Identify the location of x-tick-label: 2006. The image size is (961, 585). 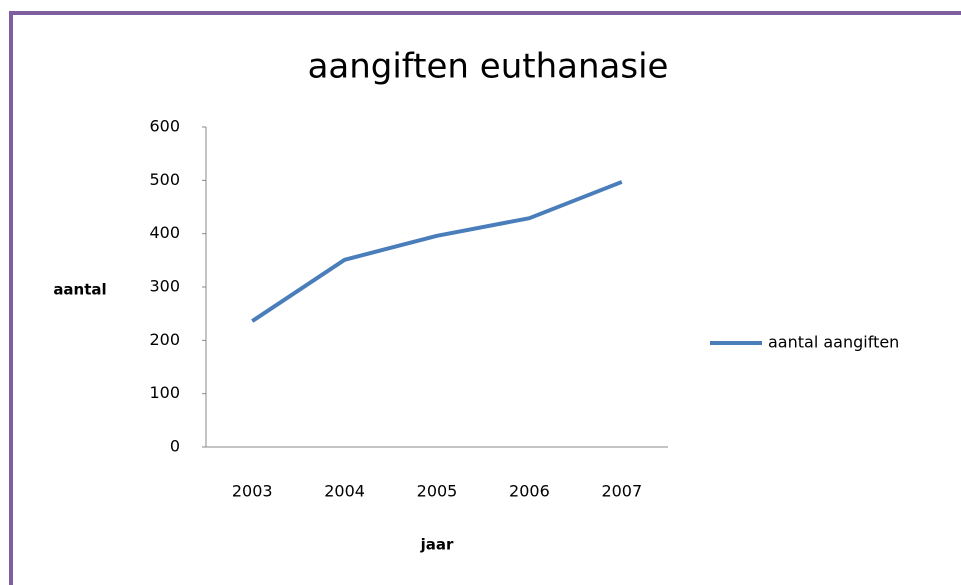
(529, 491).